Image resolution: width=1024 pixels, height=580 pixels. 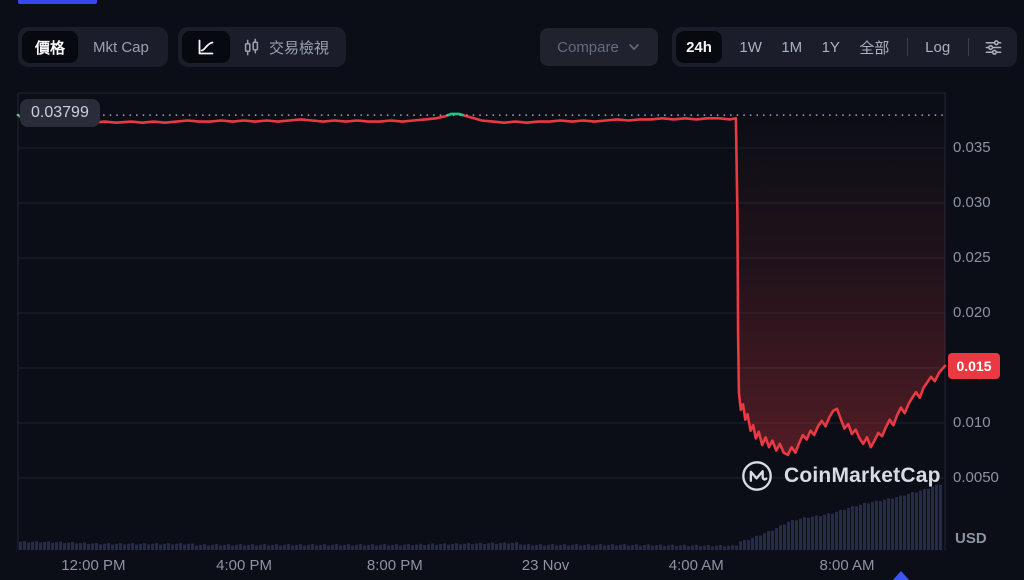 I want to click on range-all-button: 全部, so click(x=874, y=47).